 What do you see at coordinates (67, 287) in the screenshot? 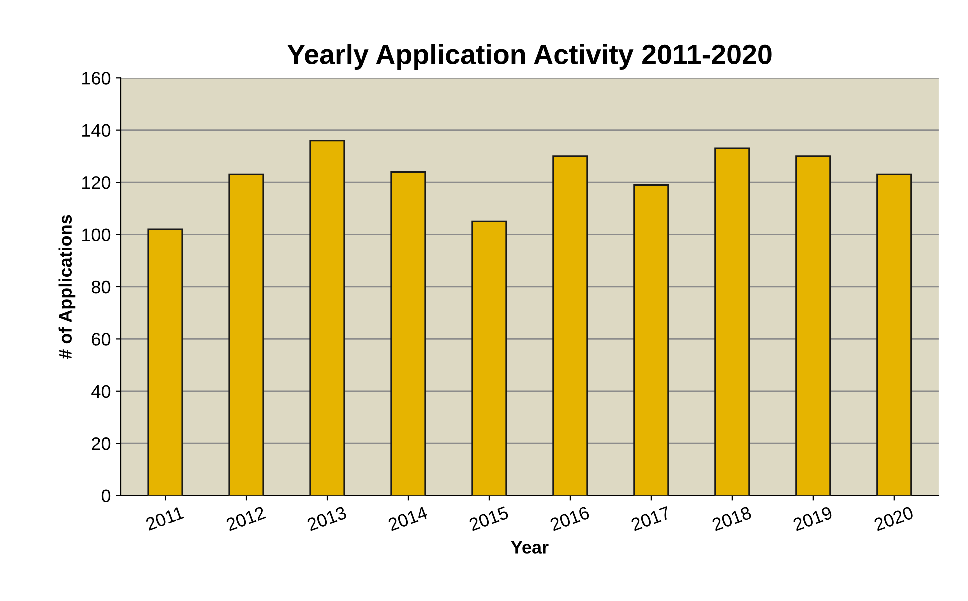
I see `y-axis-title: # of Applications` at bounding box center [67, 287].